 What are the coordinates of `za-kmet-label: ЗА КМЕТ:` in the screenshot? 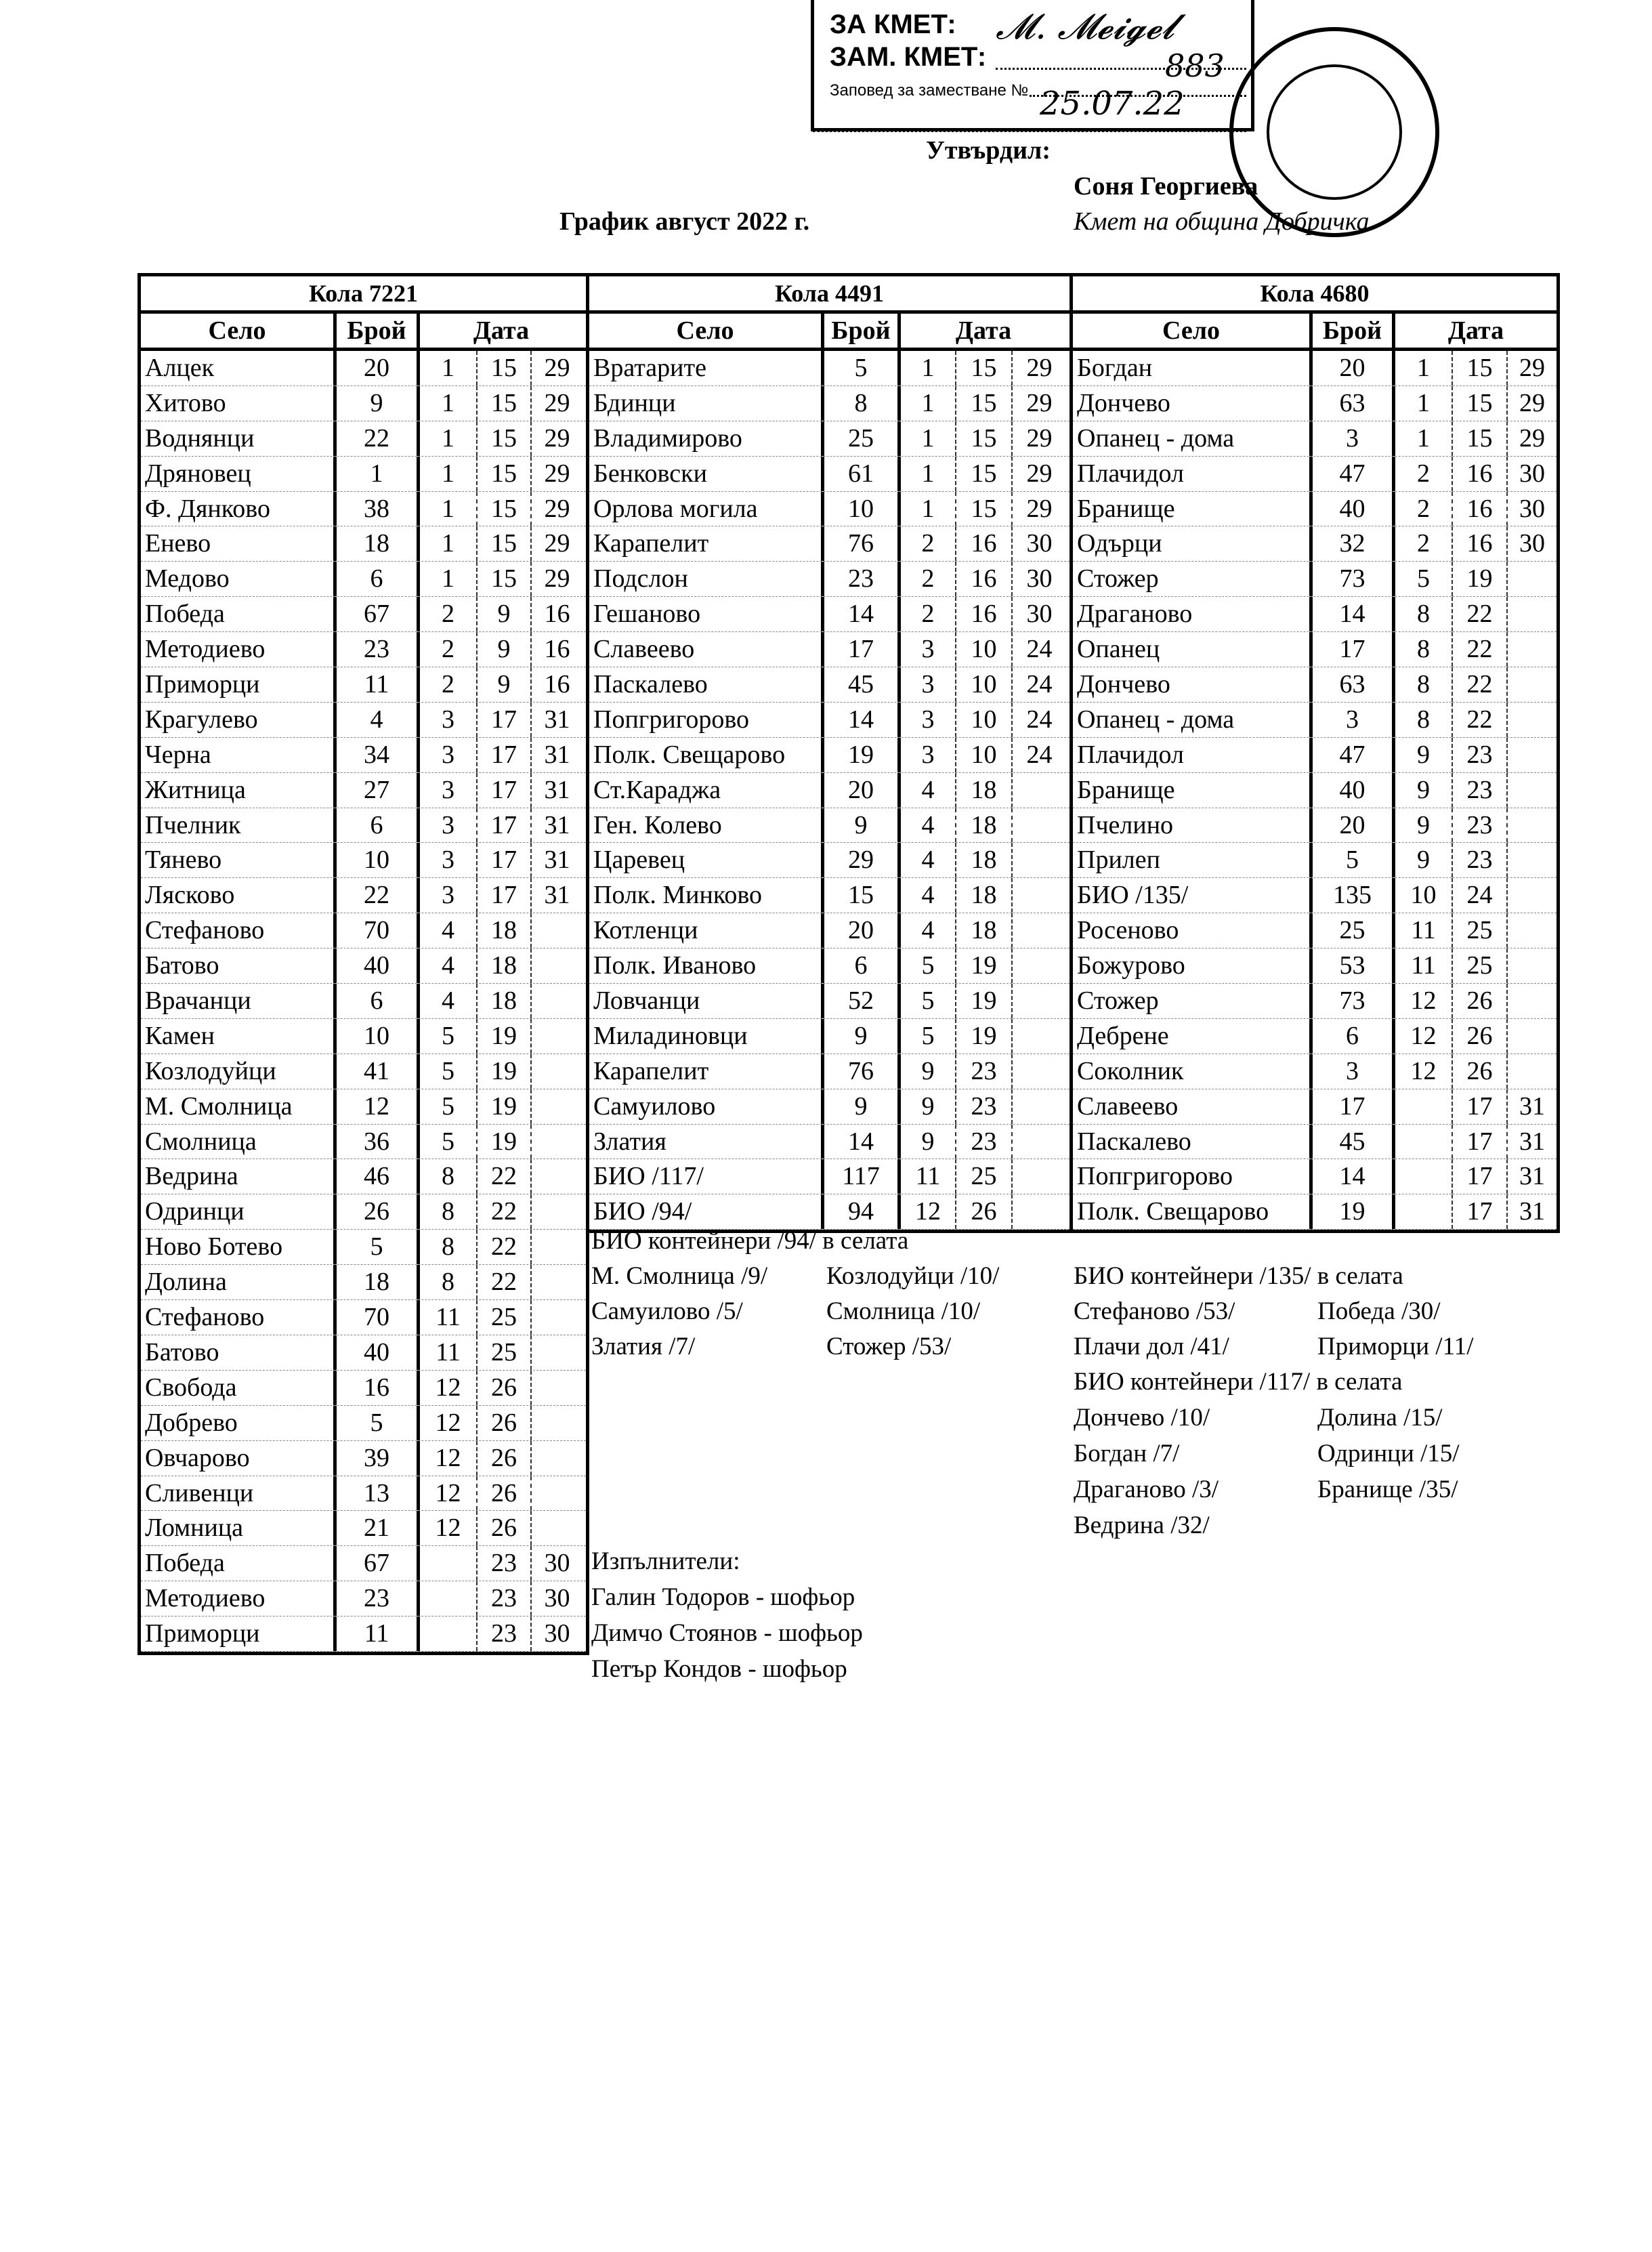 It's located at (893, 24).